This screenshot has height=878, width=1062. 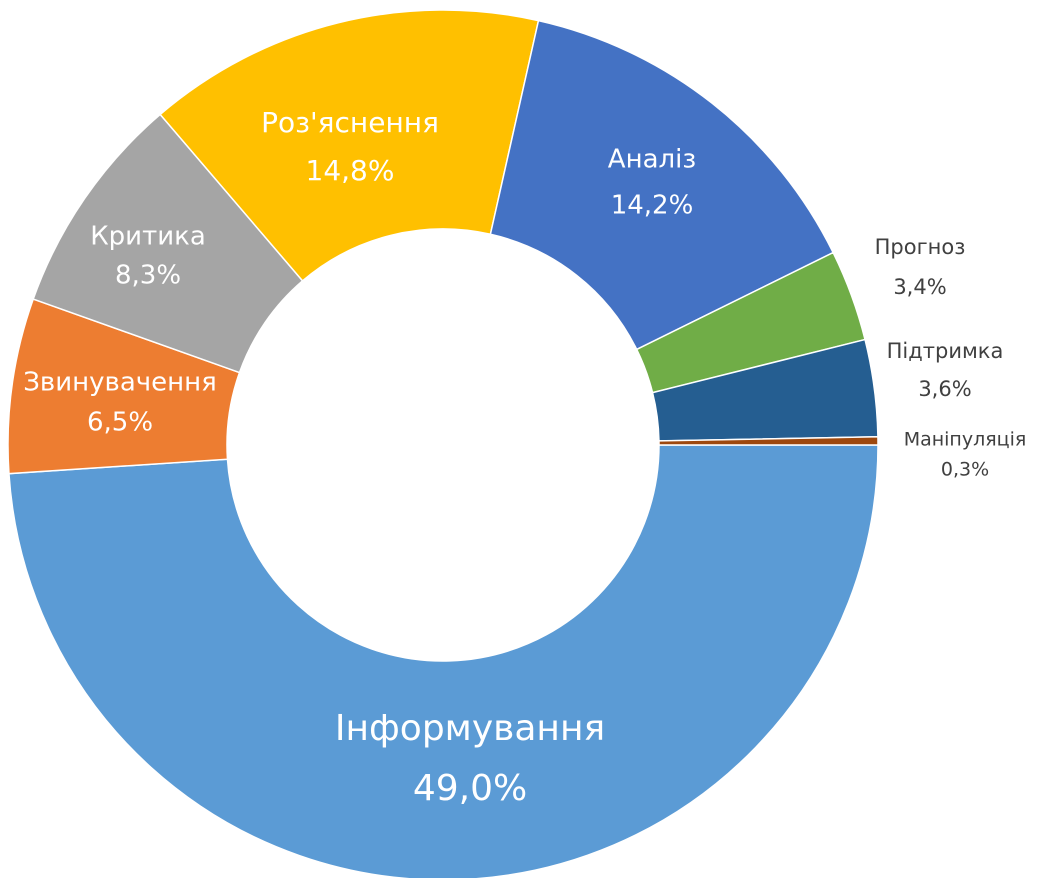 What do you see at coordinates (148, 276) in the screenshot?
I see `value-label: 8,3%` at bounding box center [148, 276].